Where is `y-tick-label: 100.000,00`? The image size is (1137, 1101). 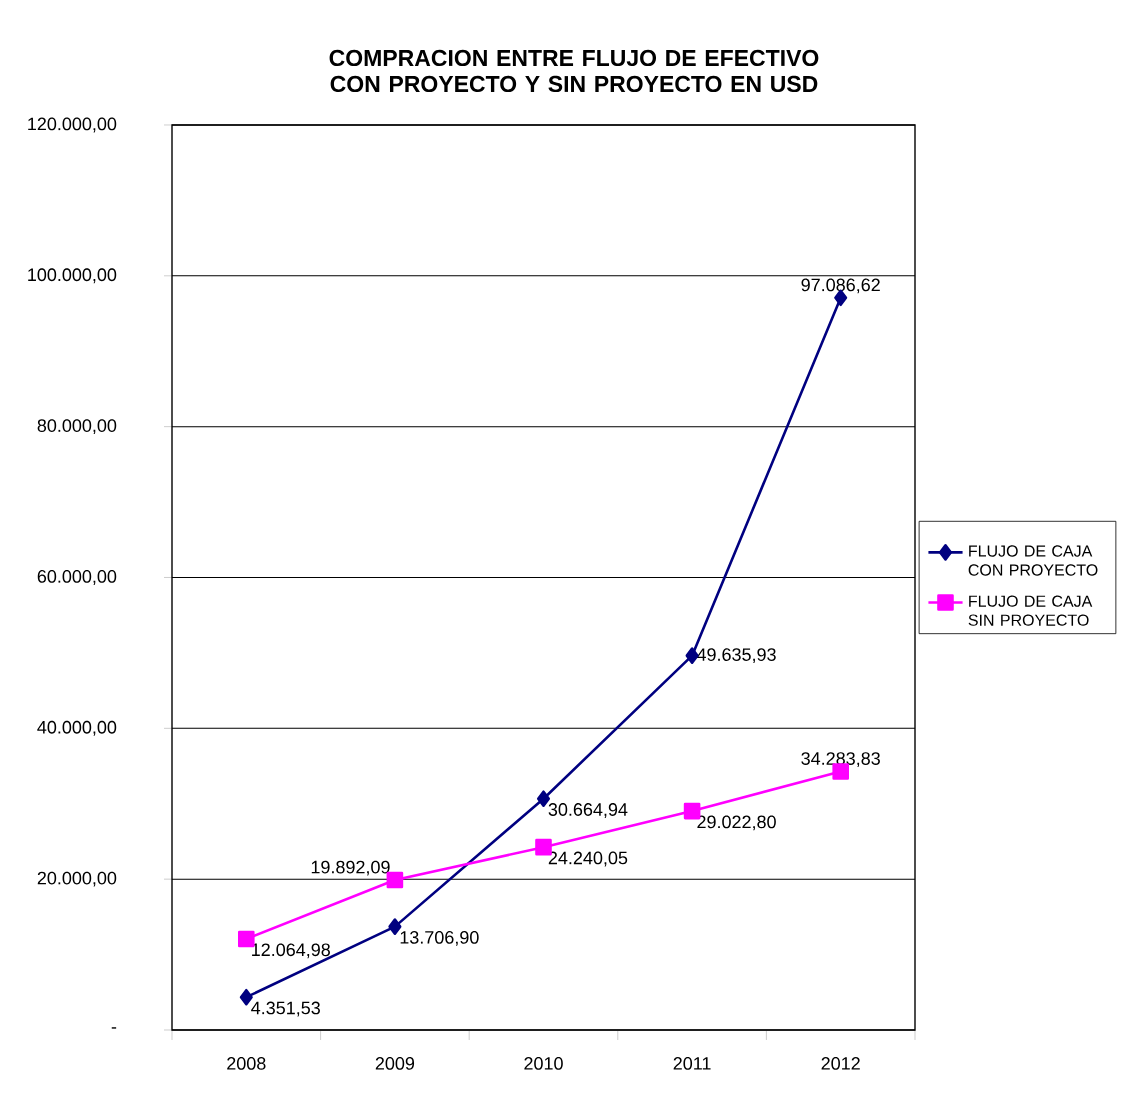
y-tick-label: 100.000,00 is located at coordinates (72, 276).